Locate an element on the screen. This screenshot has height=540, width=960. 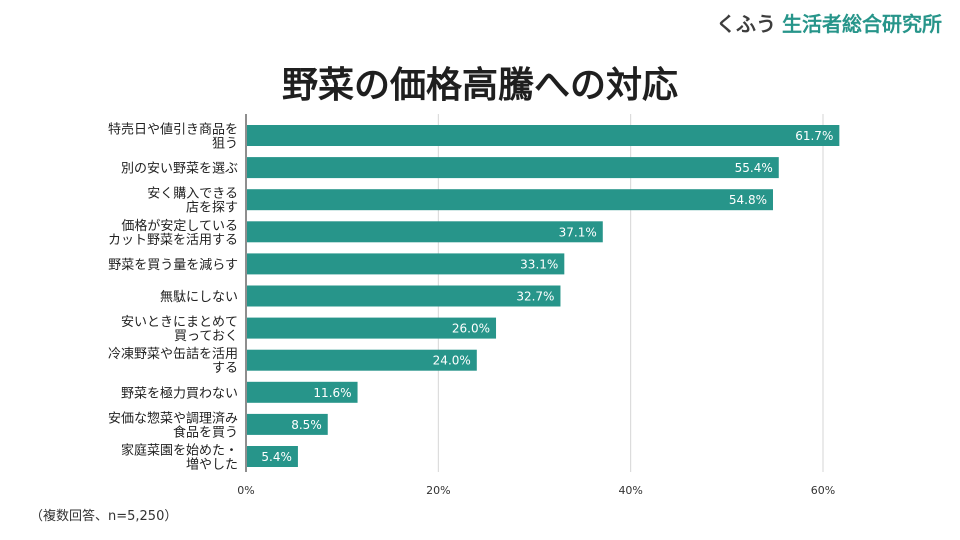
bar-value-label: 32.7% is located at coordinates (535, 297).